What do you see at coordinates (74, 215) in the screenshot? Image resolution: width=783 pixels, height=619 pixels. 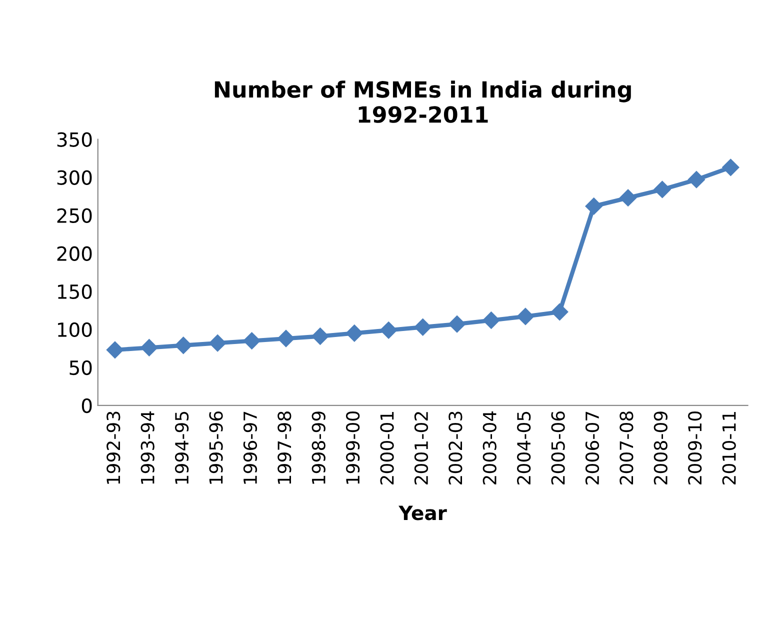 I see `y-tick-label: 250` at bounding box center [74, 215].